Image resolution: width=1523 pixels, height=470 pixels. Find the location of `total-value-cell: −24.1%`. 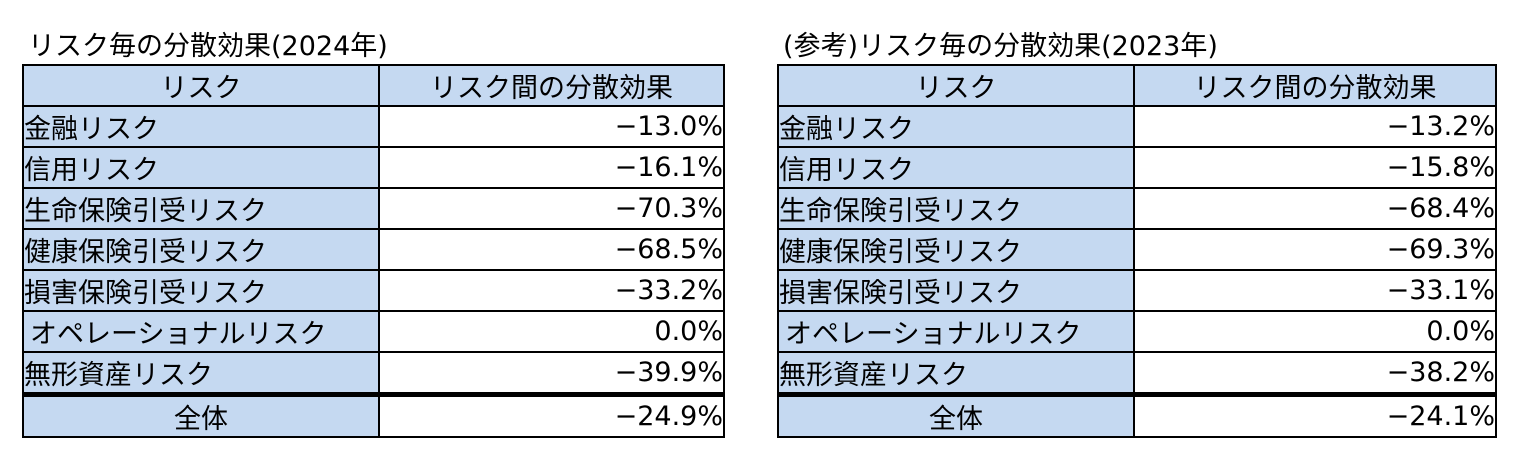

total-value-cell: −24.1% is located at coordinates (1315, 415).